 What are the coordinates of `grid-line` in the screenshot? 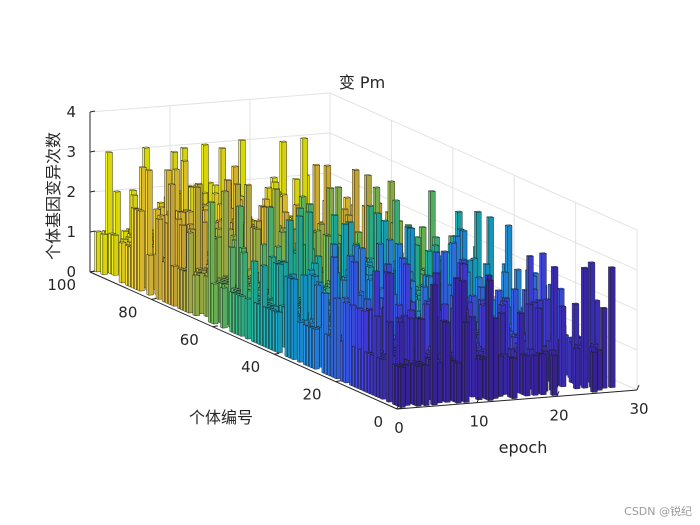 It's located at (210, 102).